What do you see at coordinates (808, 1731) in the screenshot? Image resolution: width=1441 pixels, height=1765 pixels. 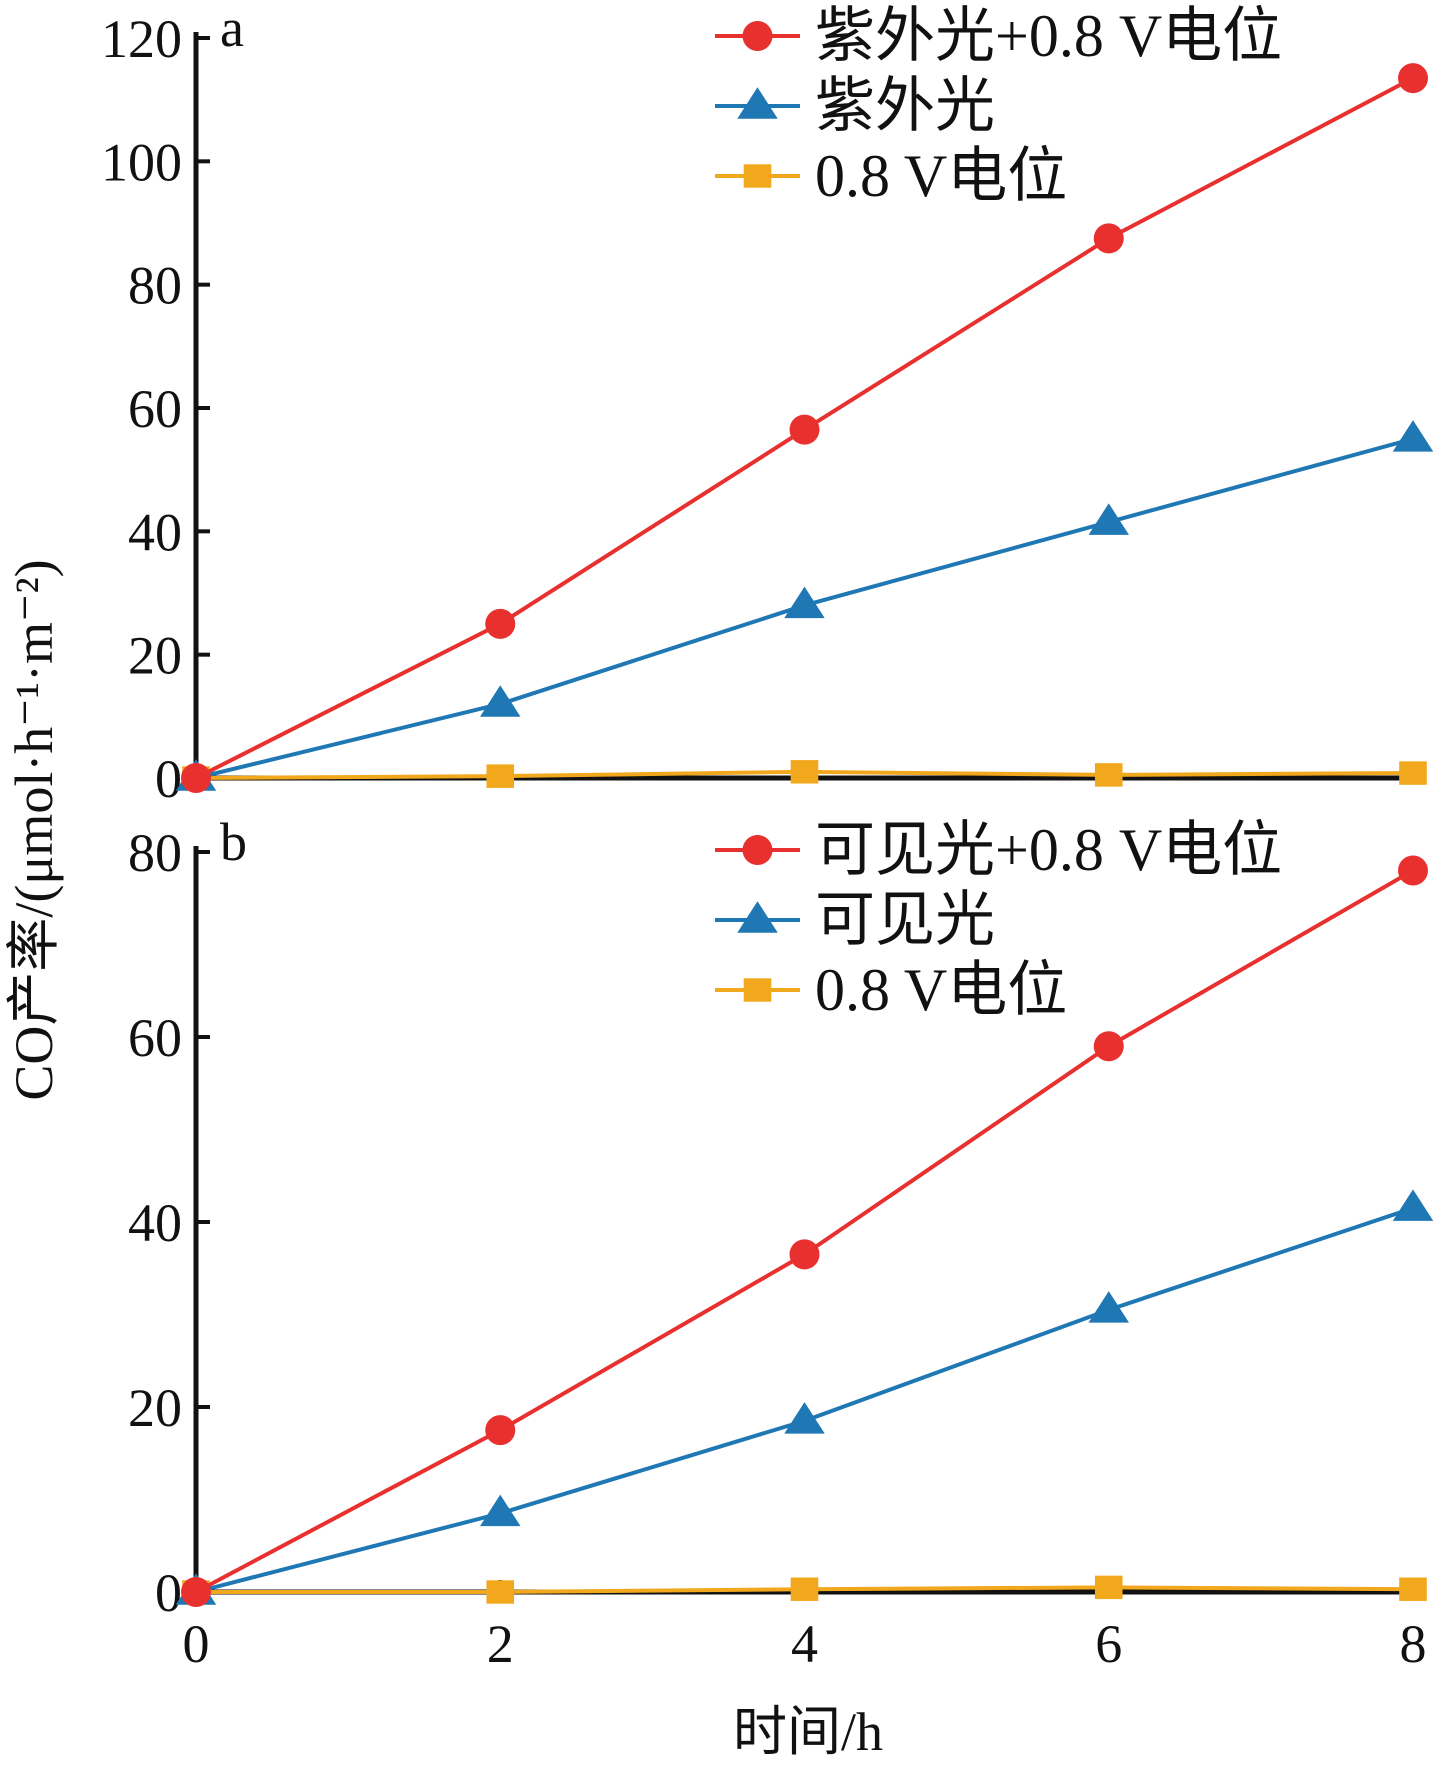 I see `x-axis-title: 时间/h` at bounding box center [808, 1731].